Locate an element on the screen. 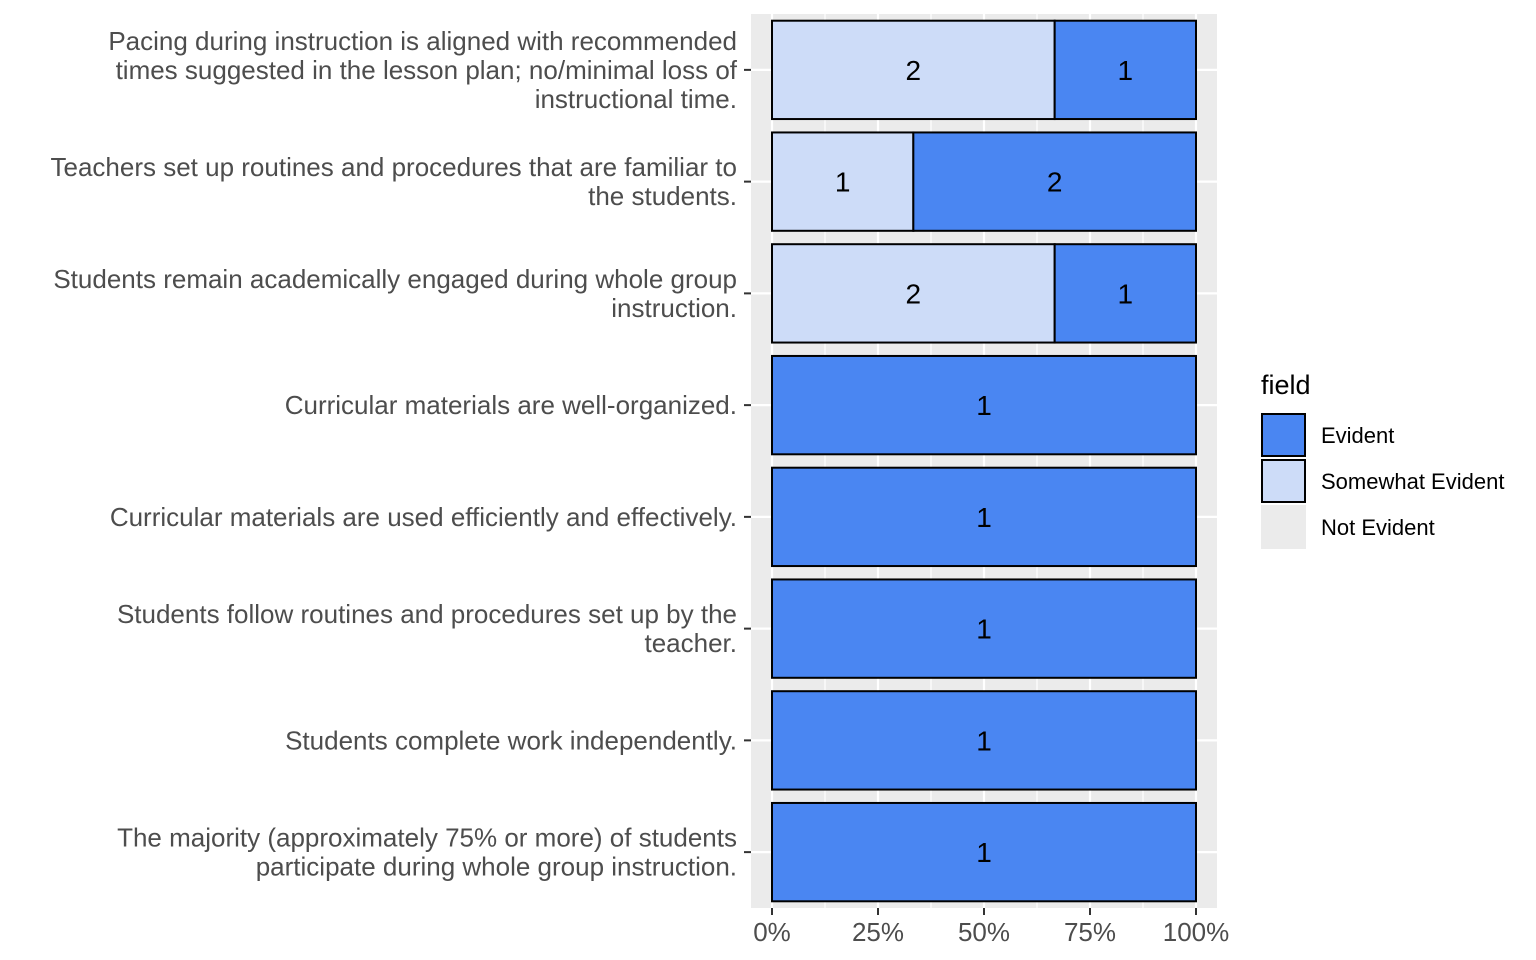  legend-label: Evident is located at coordinates (1357, 435).